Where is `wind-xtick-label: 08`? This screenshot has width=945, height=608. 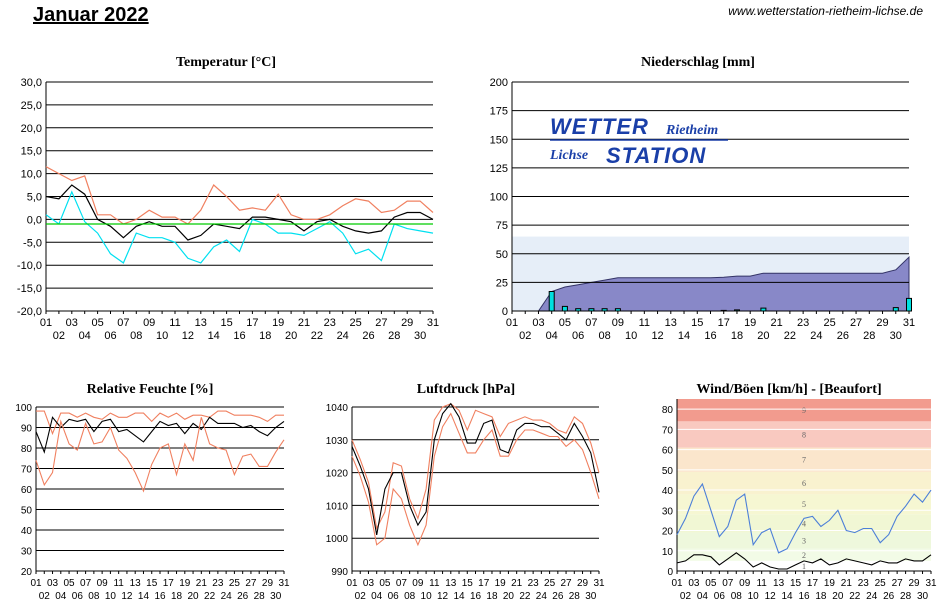 wind-xtick-label: 08 is located at coordinates (737, 596).